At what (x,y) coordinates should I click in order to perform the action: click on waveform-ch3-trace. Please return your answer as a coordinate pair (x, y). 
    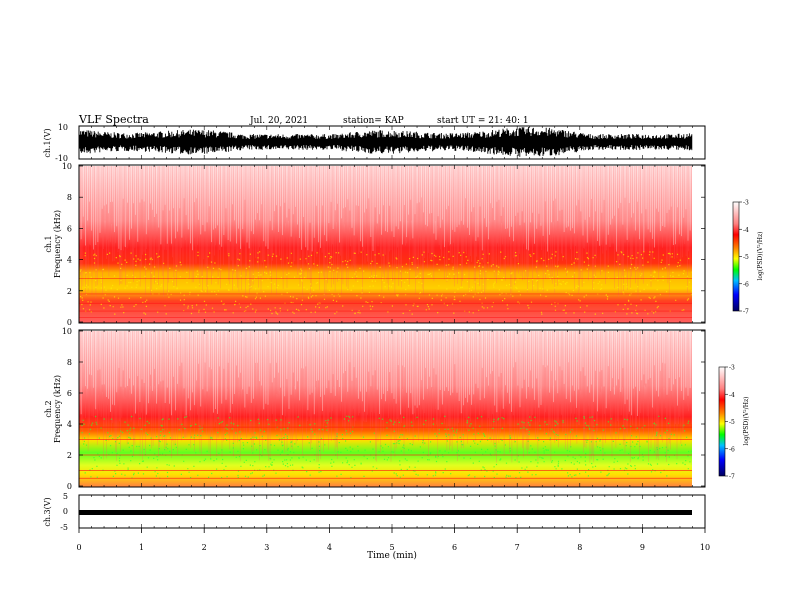
    Looking at the image, I should click on (385, 512).